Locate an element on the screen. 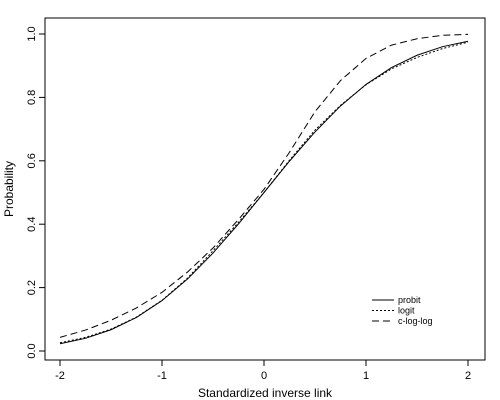 Image resolution: width=500 pixels, height=400 pixels. legend-label-c-log-log: c-log-log is located at coordinates (415, 321).